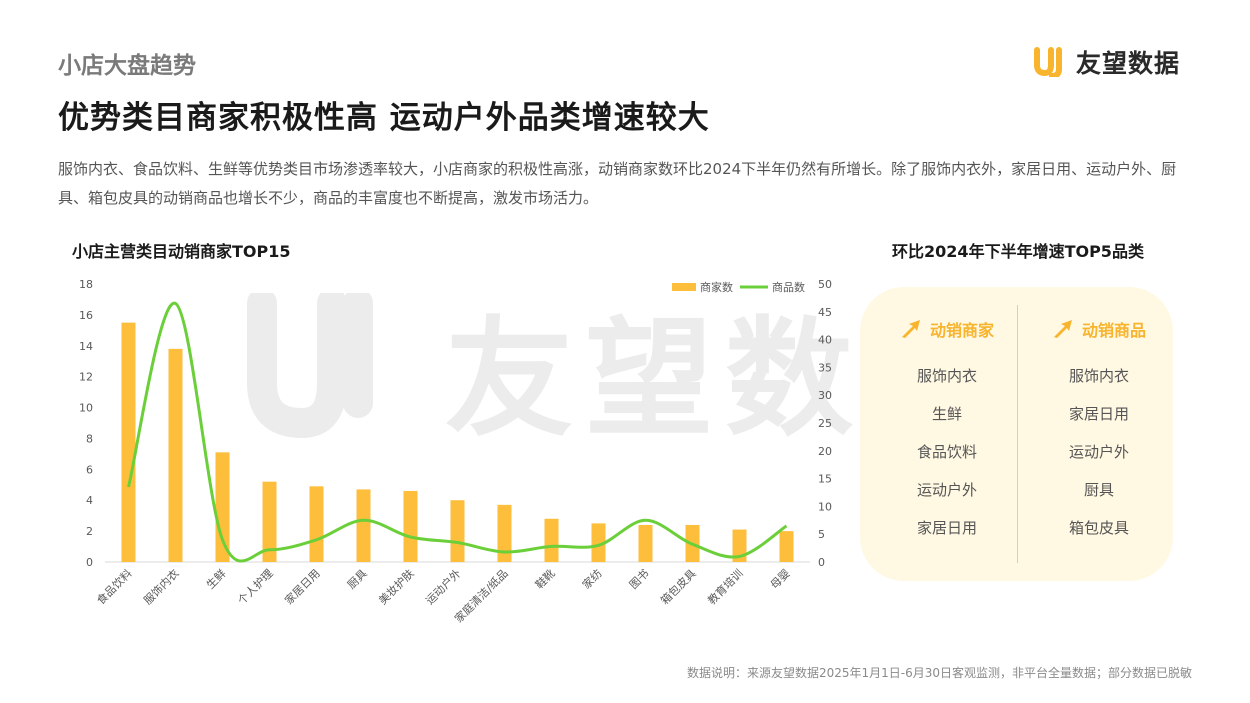 Image resolution: width=1250 pixels, height=703 pixels. I want to click on merchant-growth-item: 食品饮料, so click(946, 452).